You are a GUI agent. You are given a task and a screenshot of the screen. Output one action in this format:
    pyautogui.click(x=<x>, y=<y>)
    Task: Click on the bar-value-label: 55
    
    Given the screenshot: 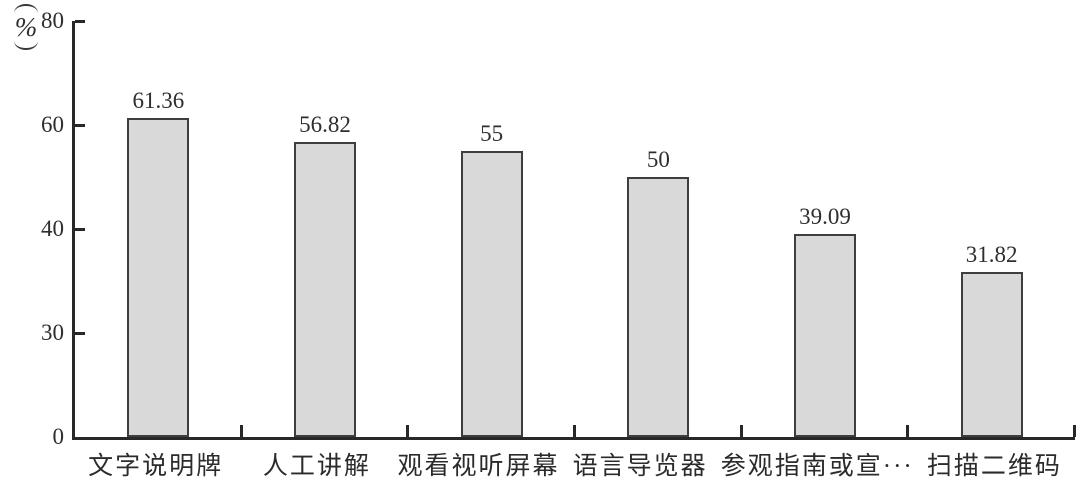 What is the action you would take?
    pyautogui.click(x=492, y=133)
    